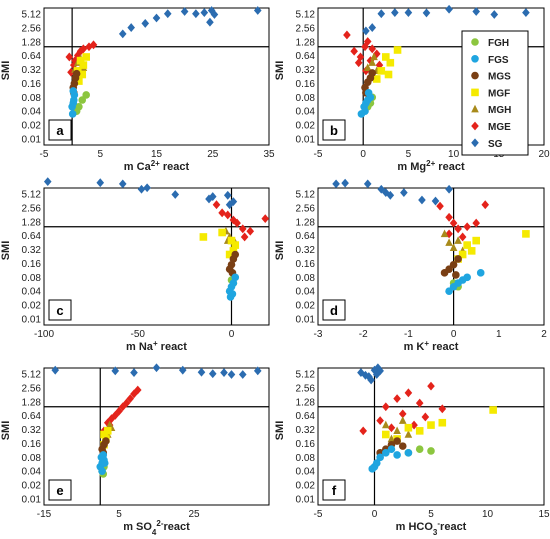  What do you see at coordinates (544, 334) in the screenshot?
I see `x-tick-label: 2` at bounding box center [544, 334].